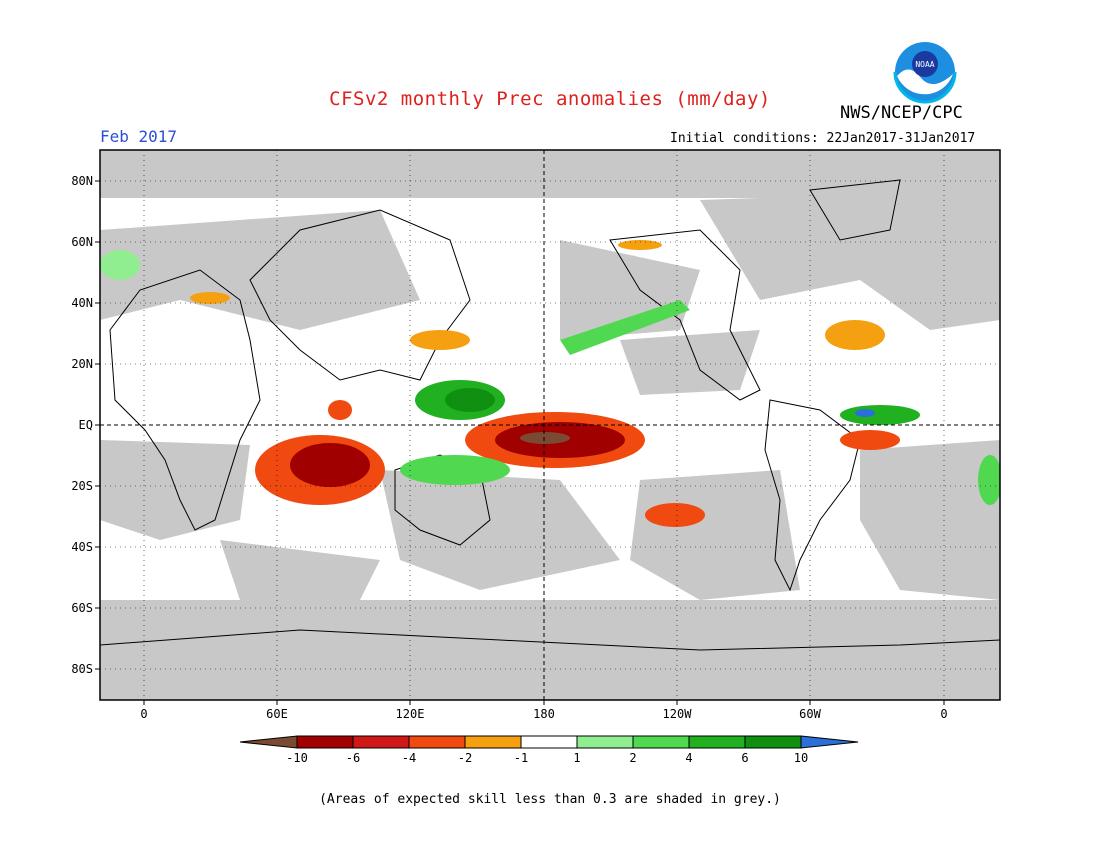  What do you see at coordinates (632, 758) in the screenshot?
I see `colorbar-tick: 2` at bounding box center [632, 758].